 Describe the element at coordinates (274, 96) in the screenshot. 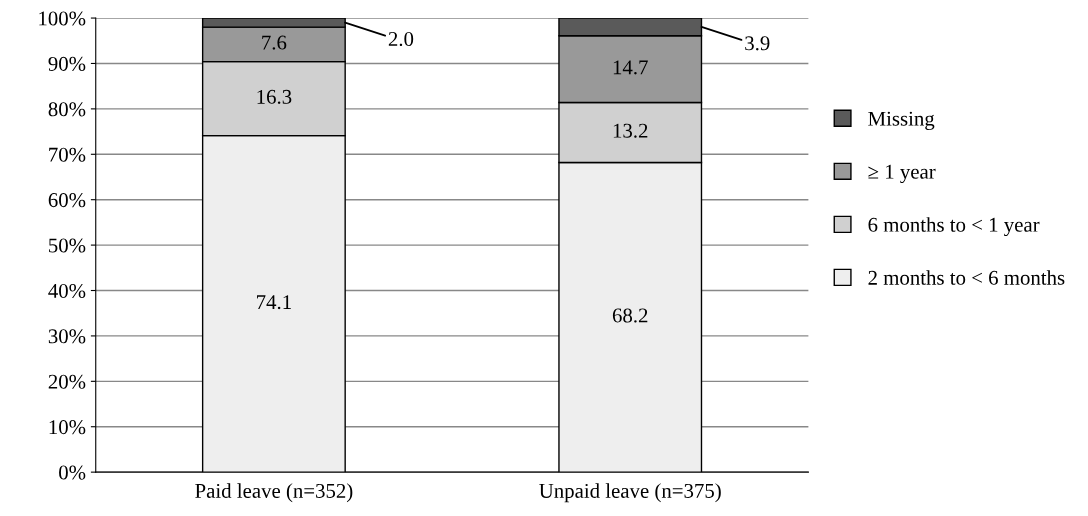

I see `data-label: 16.3` at that location.